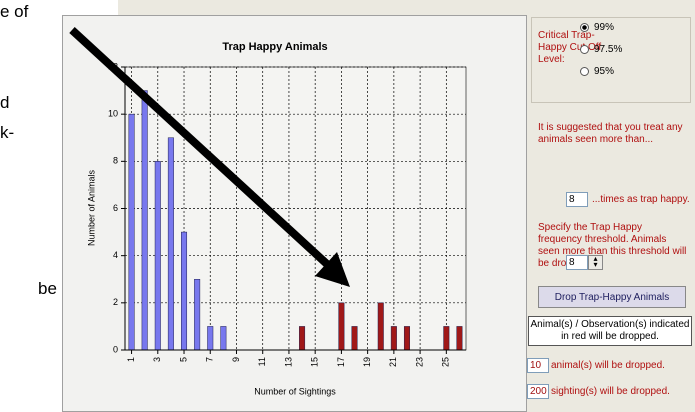  What do you see at coordinates (419, 362) in the screenshot?
I see `x-tick-label: 23` at bounding box center [419, 362].